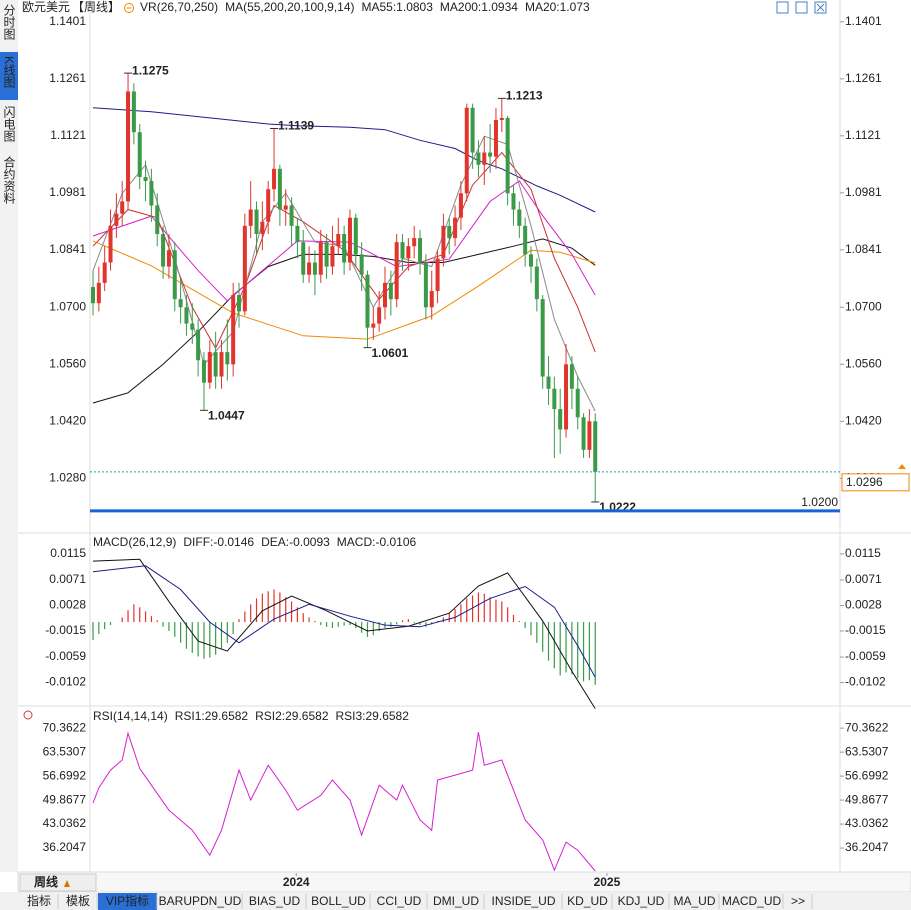 Image resolution: width=911 pixels, height=910 pixels. Describe the element at coordinates (65, 823) in the screenshot. I see `y-tick-label: 43.0362` at that location.